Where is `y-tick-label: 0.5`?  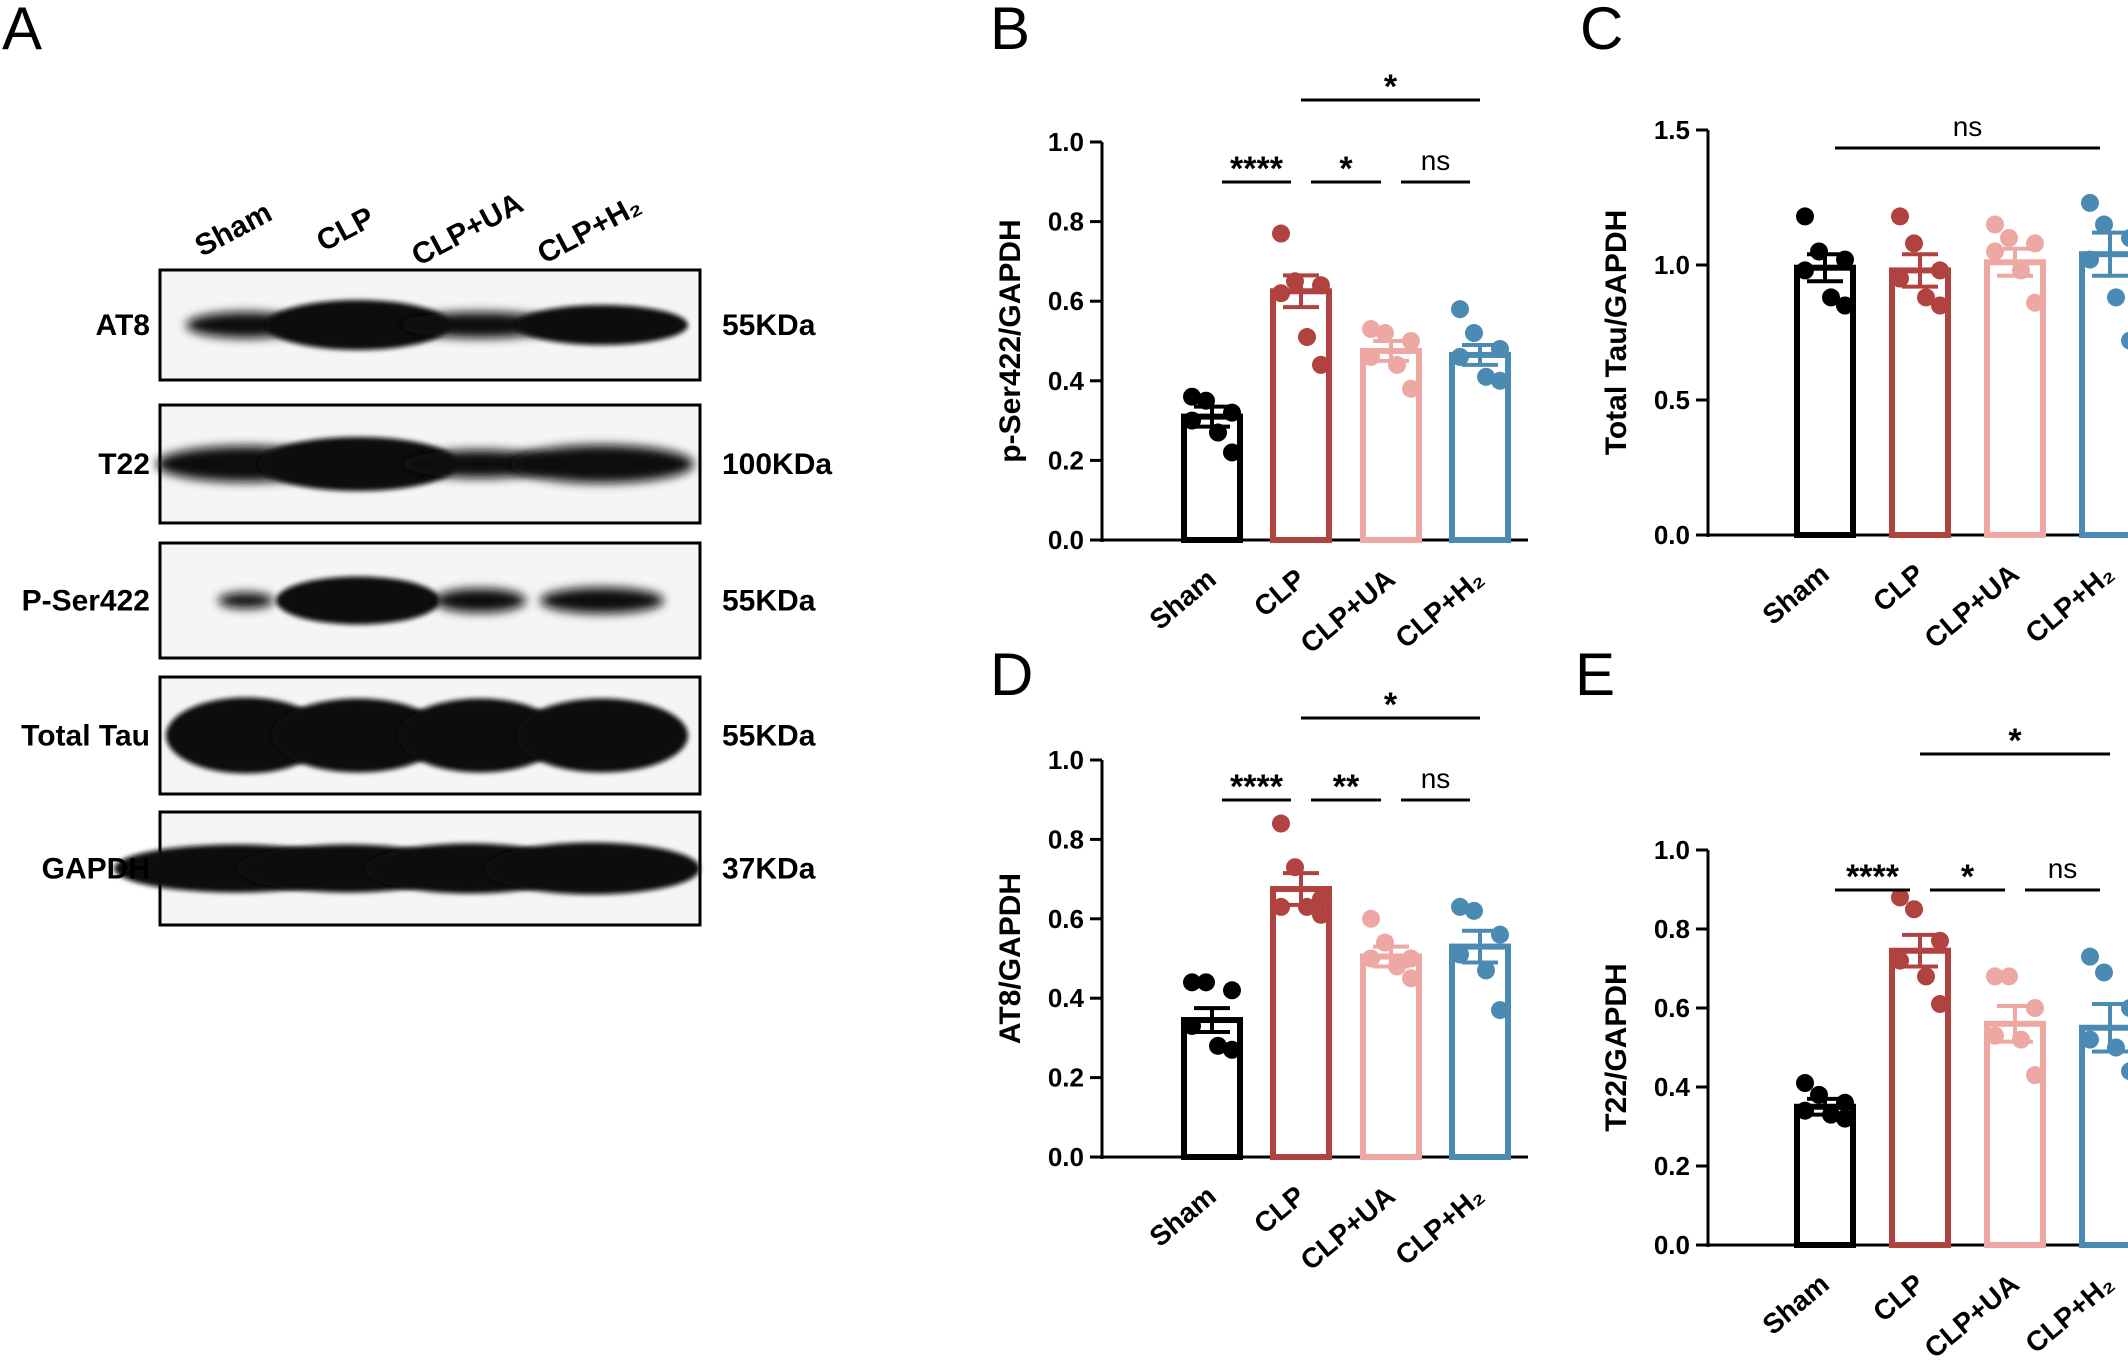 y-tick-label: 0.5 is located at coordinates (1672, 400).